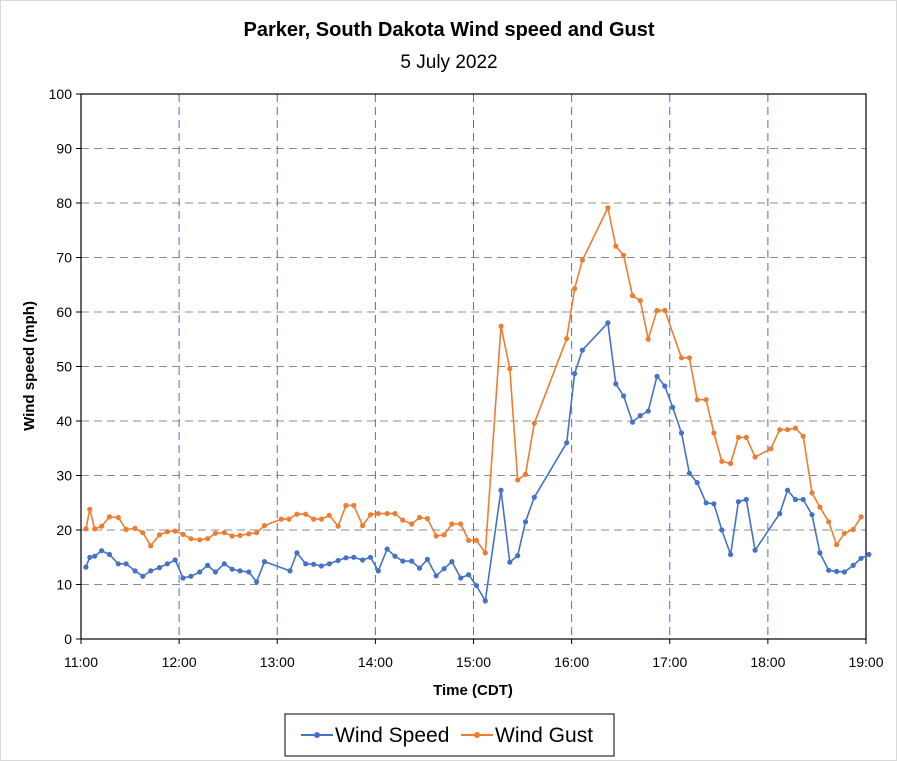 This screenshot has height=761, width=897. Describe the element at coordinates (64, 203) in the screenshot. I see `y-tick-label: 80` at that location.